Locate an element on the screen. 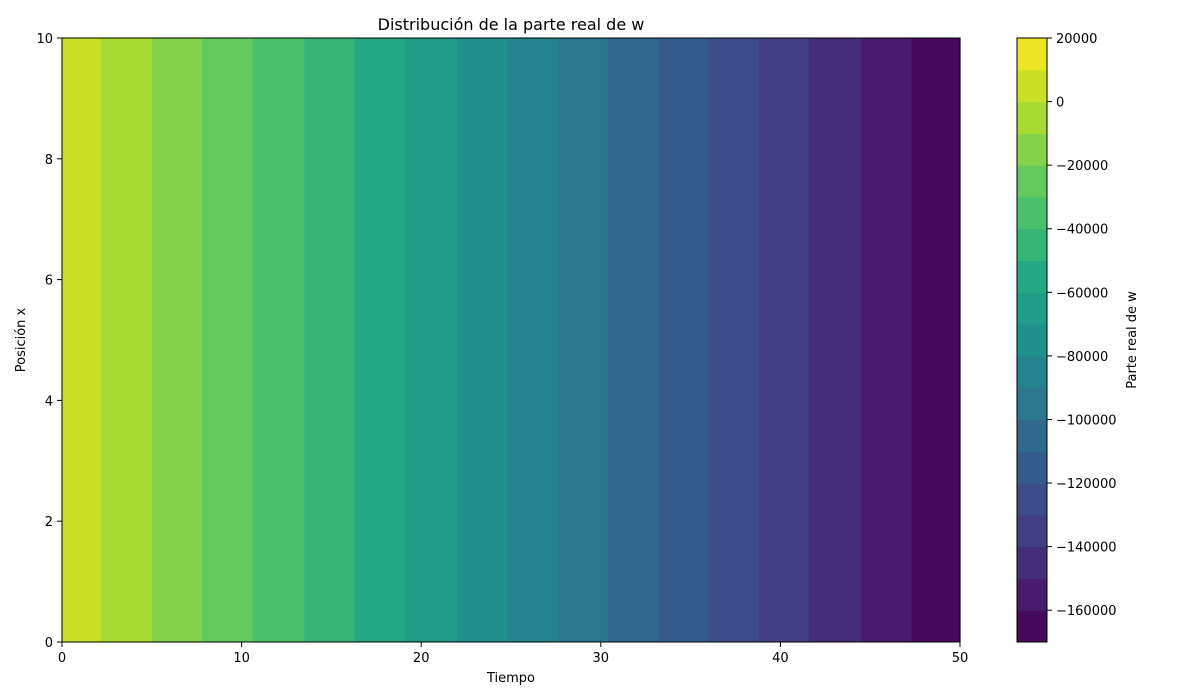 The width and height of the screenshot is (1200, 700). x-tick-label: 0 is located at coordinates (62, 658).